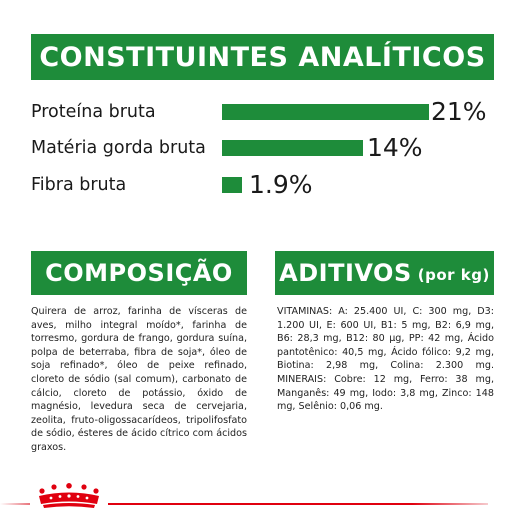  Describe the element at coordinates (395, 147) in the screenshot. I see `analysis-value: 14%` at that location.